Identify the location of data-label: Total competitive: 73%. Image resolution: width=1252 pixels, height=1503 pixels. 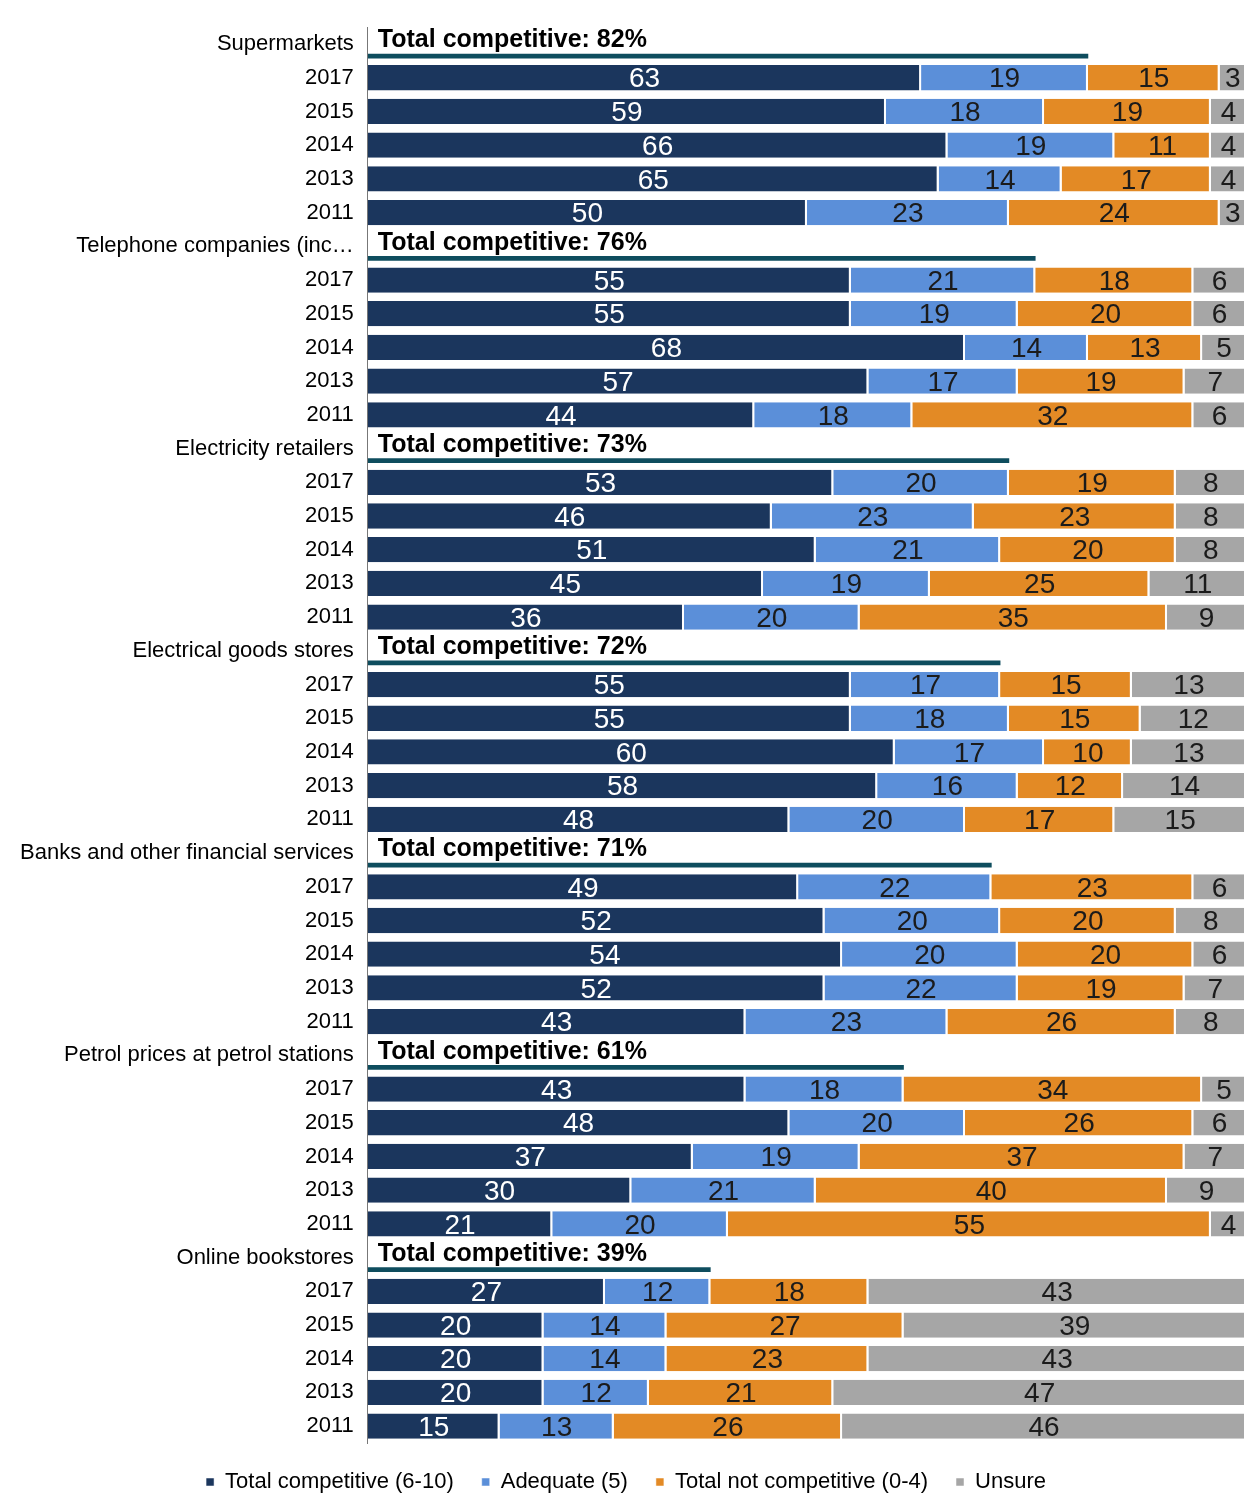
(512, 442).